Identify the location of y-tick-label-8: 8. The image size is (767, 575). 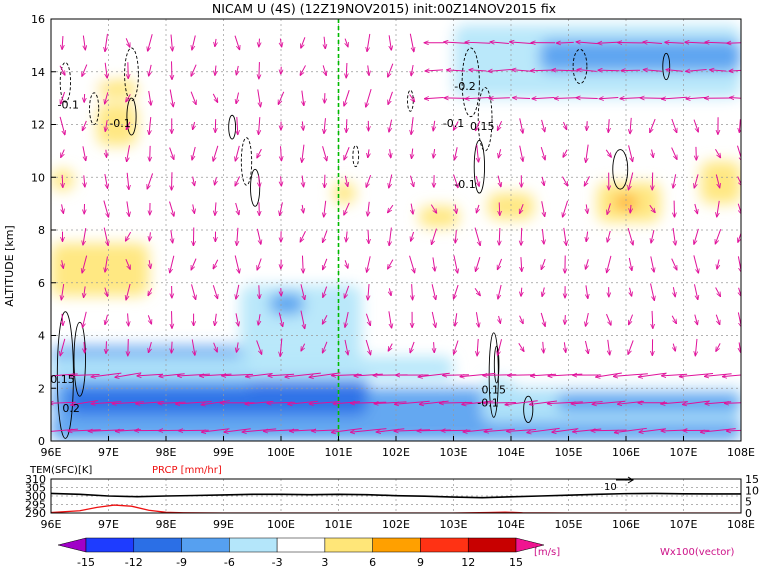
(41, 230).